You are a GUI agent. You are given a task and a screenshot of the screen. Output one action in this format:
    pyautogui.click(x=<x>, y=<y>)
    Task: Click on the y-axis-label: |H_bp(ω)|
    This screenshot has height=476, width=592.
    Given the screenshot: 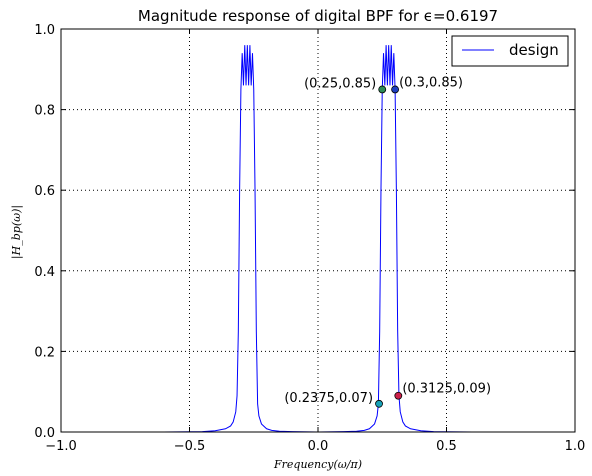 What is the action you would take?
    pyautogui.click(x=17, y=232)
    